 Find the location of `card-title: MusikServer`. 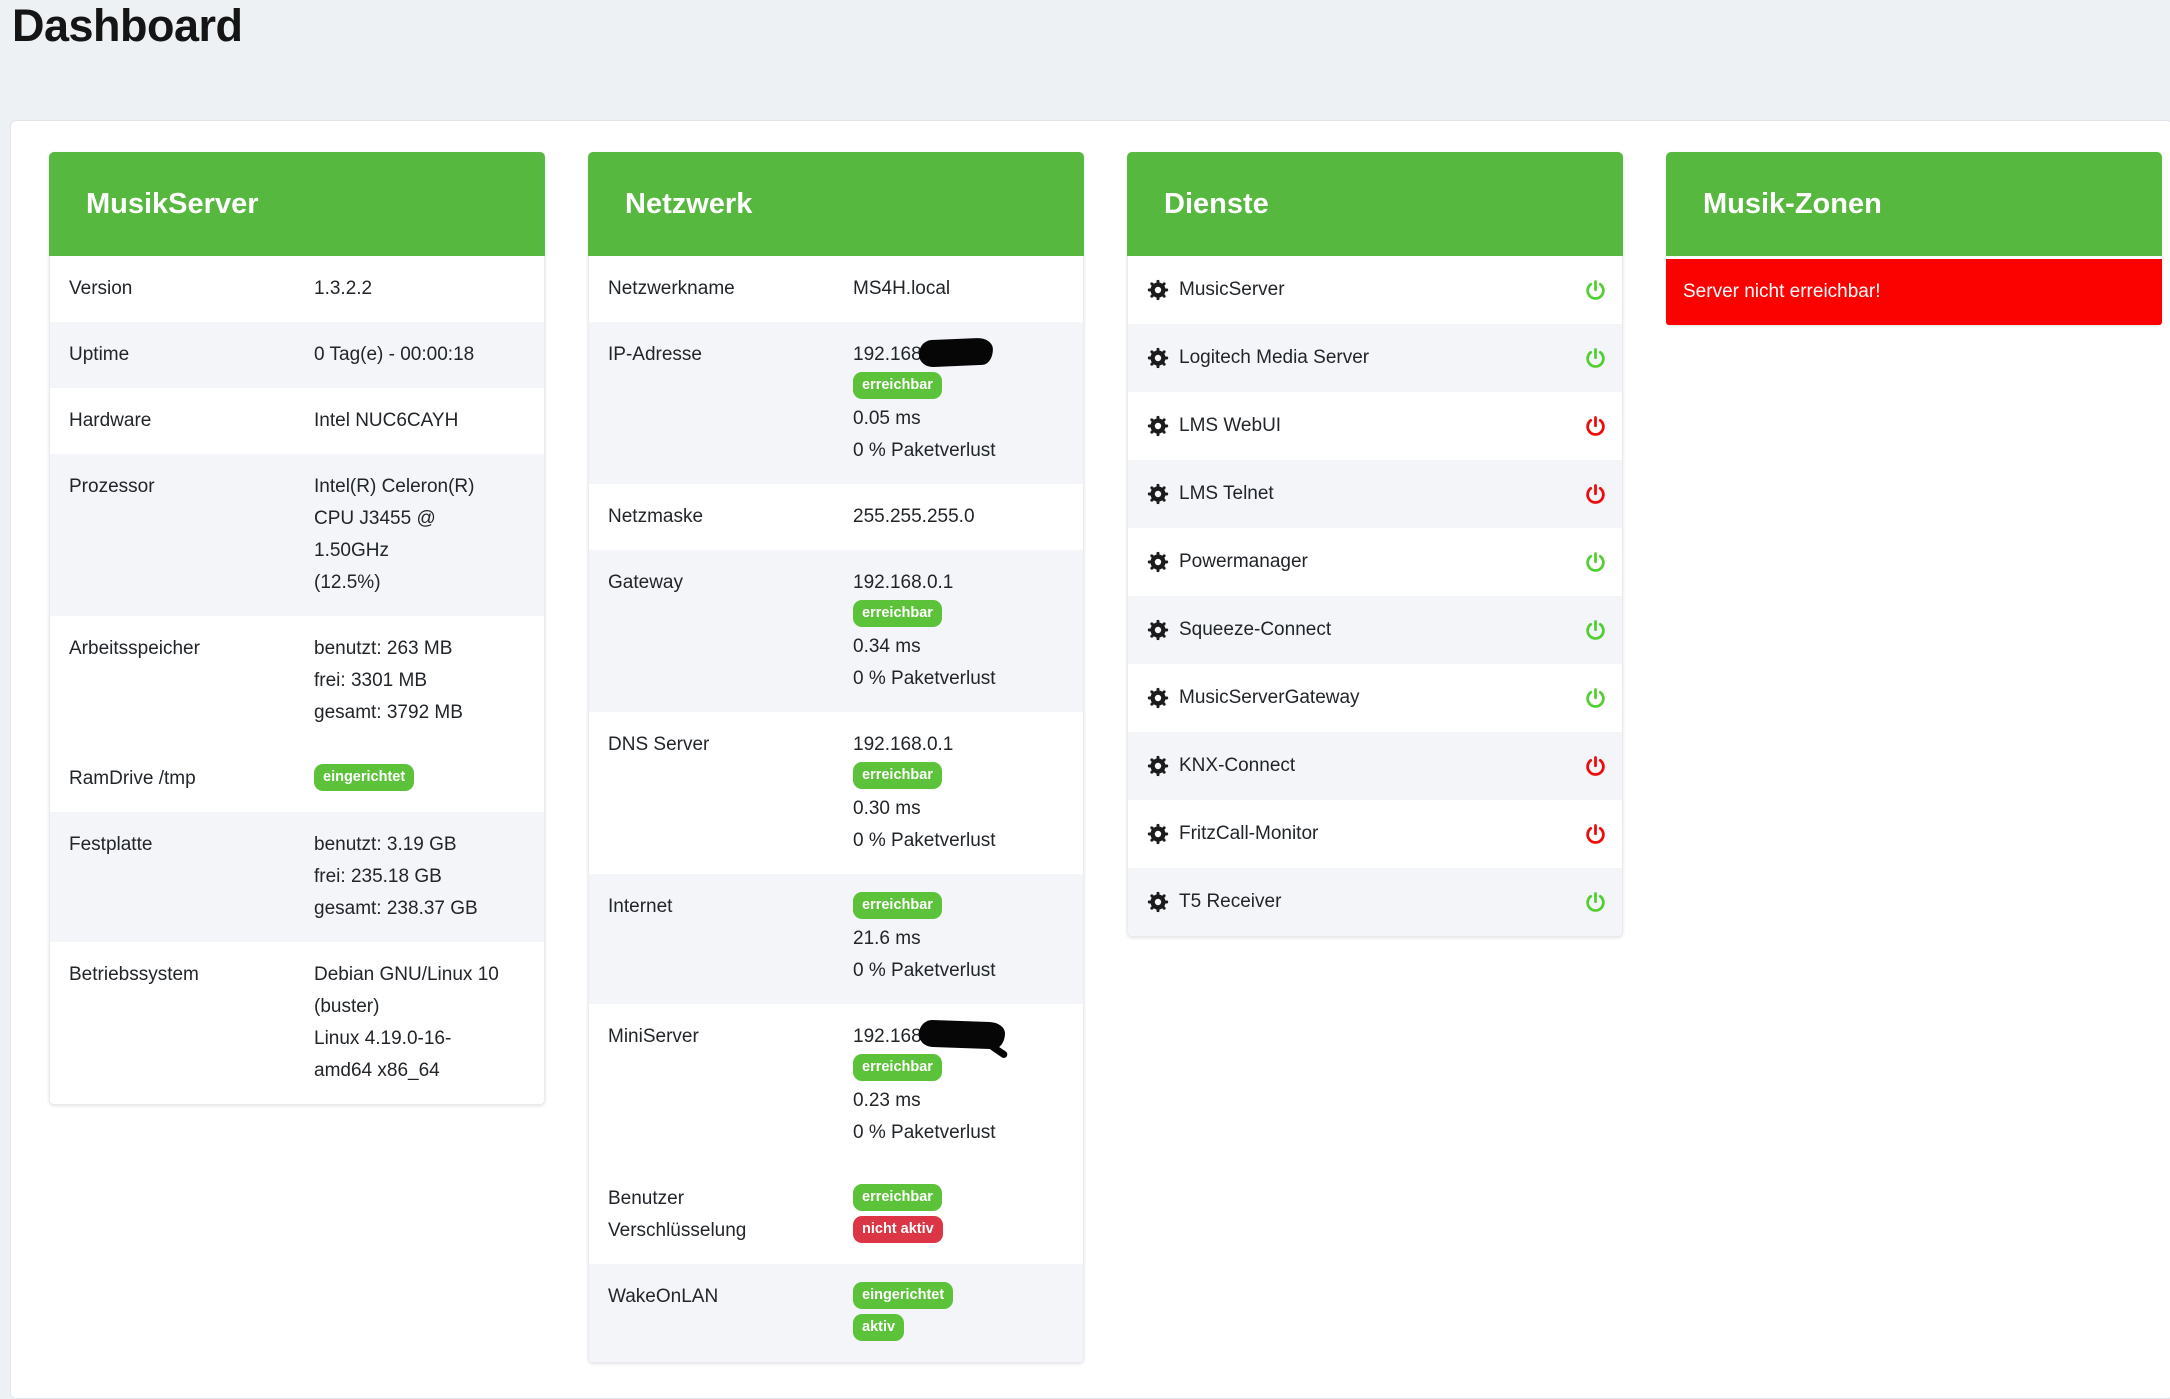

card-title: MusikServer is located at coordinates (172, 203).